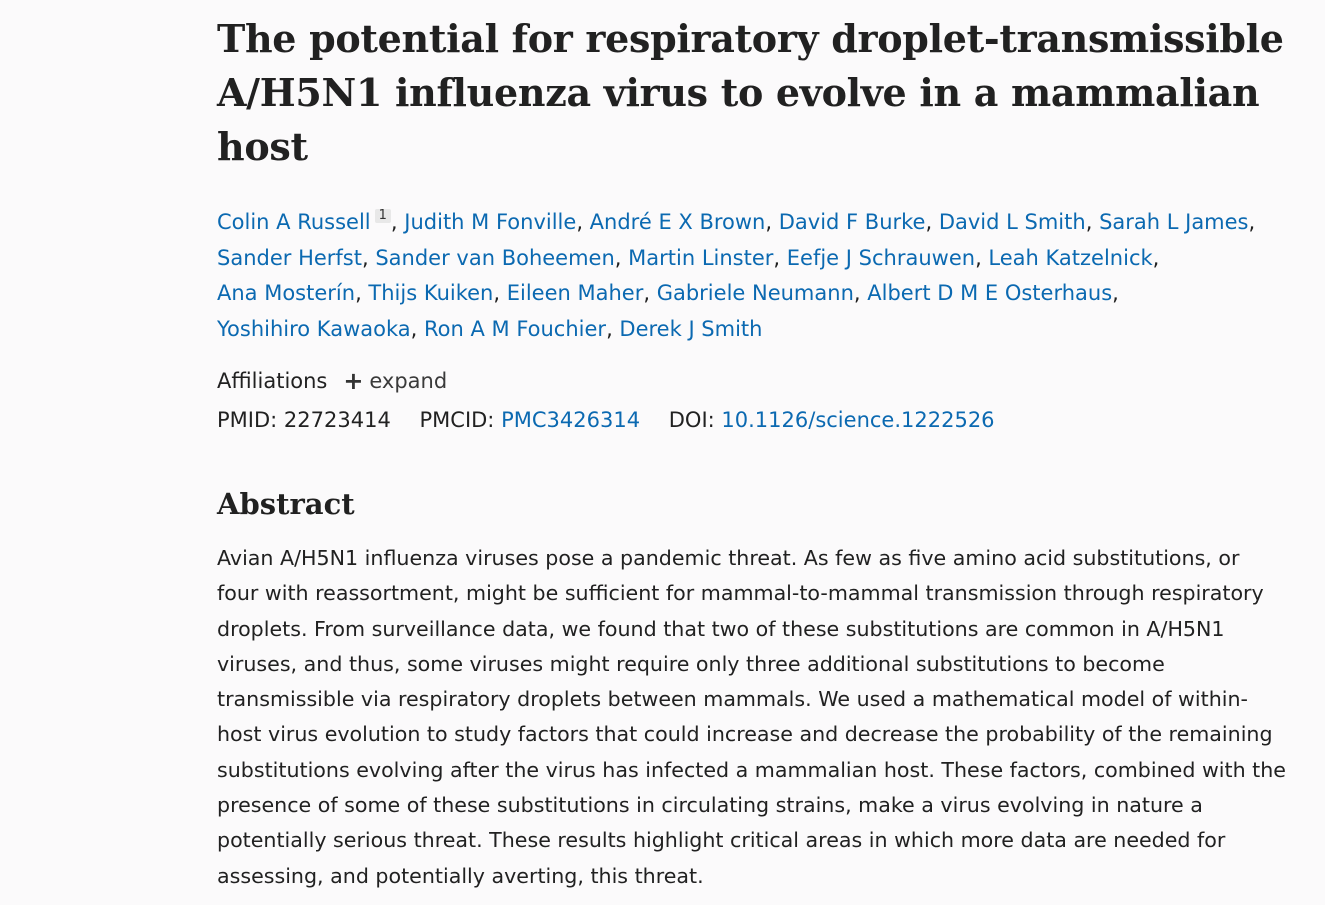 The height and width of the screenshot is (905, 1325). Describe the element at coordinates (691, 328) in the screenshot. I see `author-link: Derek J Smith` at that location.